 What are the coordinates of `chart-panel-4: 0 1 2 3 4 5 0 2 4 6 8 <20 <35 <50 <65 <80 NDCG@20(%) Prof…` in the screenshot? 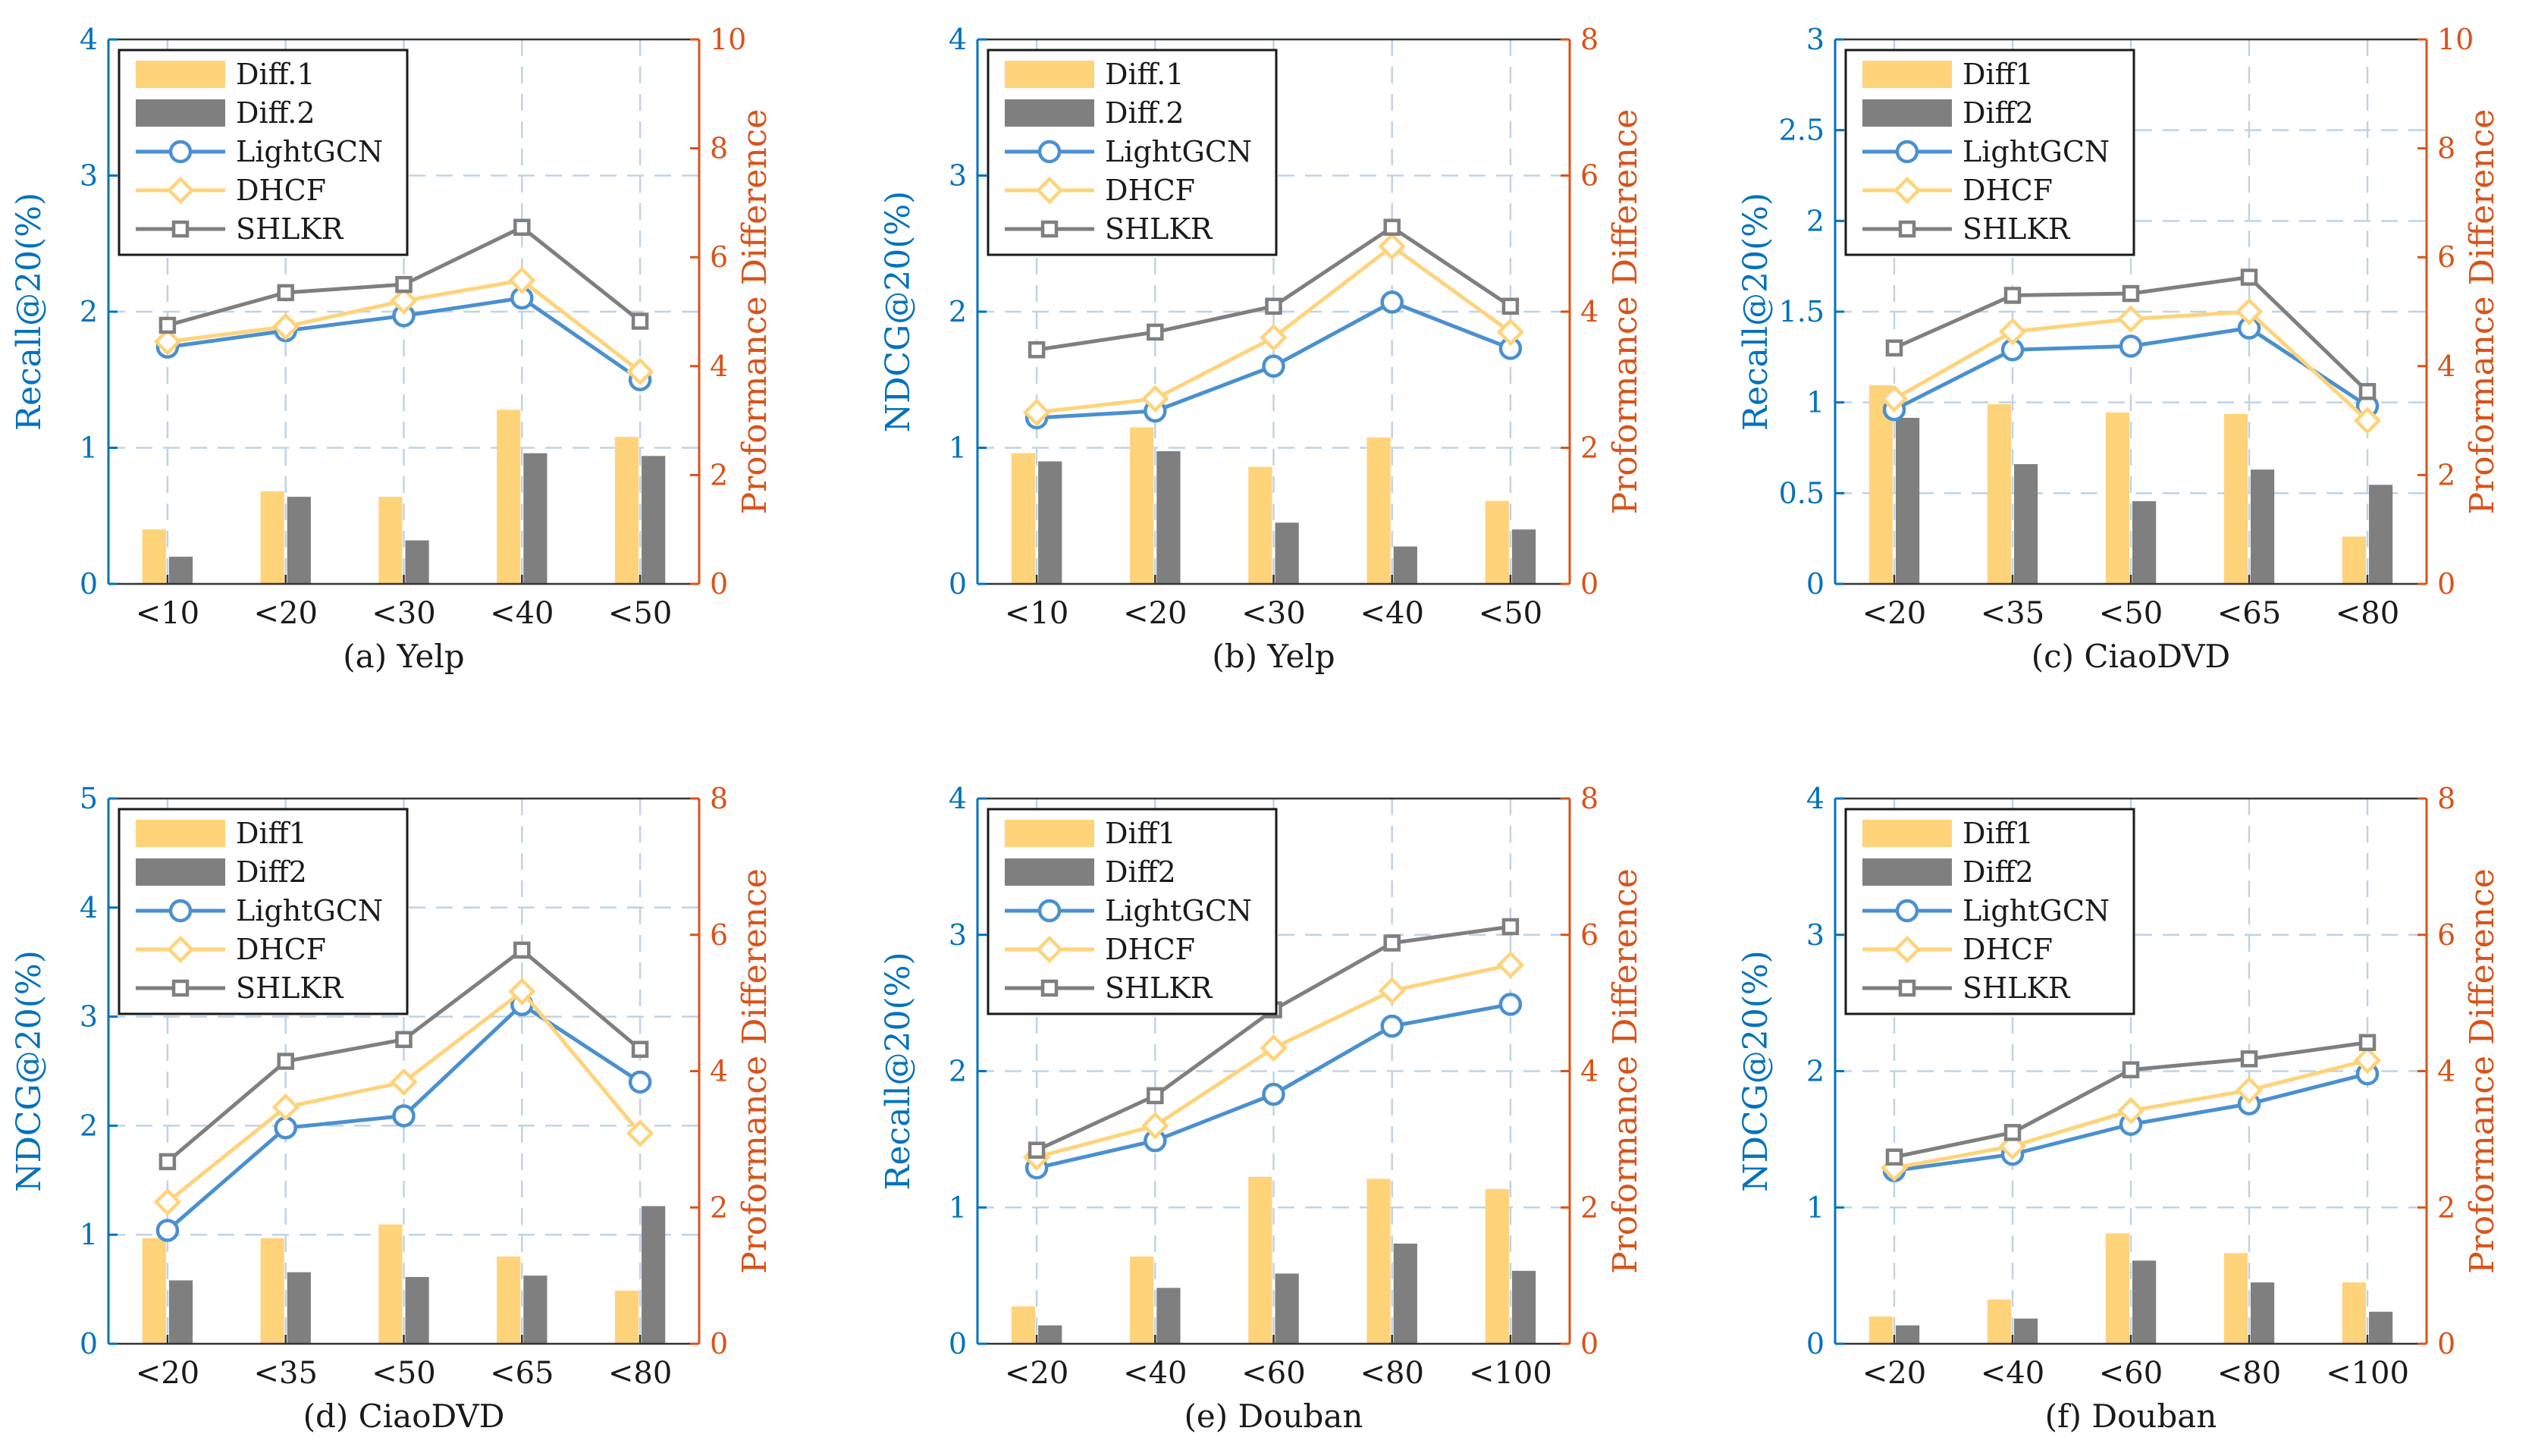 It's located at (392, 1108).